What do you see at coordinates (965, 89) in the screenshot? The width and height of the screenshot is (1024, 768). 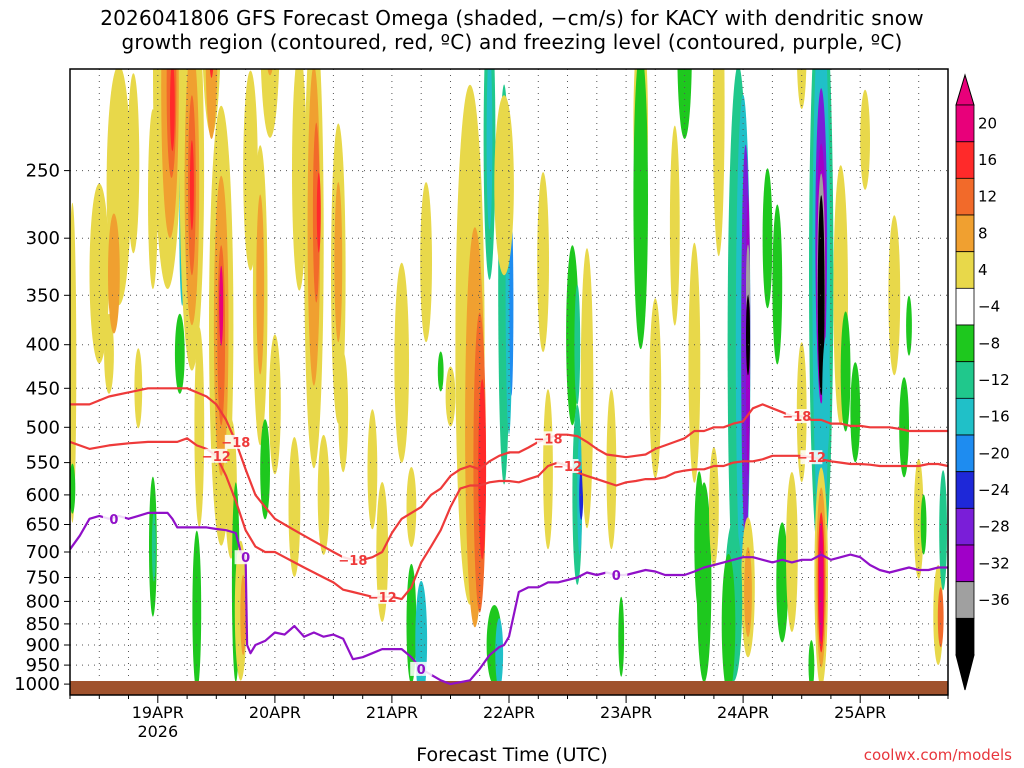 I see `colorbar-top-arrow` at bounding box center [965, 89].